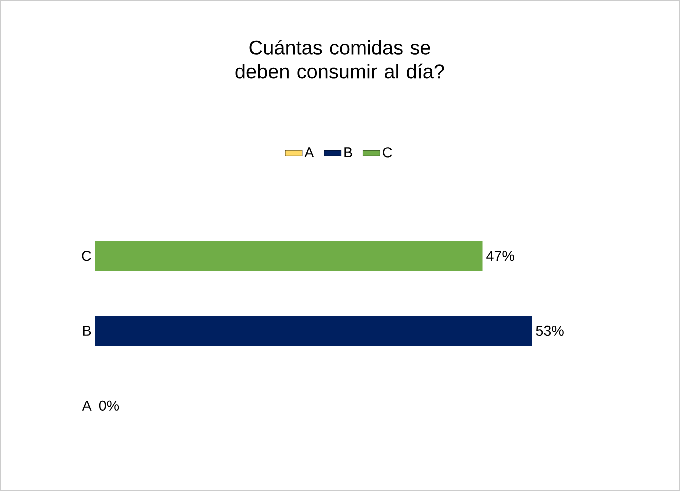 The height and width of the screenshot is (491, 680). I want to click on legend-label: A, so click(309, 153).